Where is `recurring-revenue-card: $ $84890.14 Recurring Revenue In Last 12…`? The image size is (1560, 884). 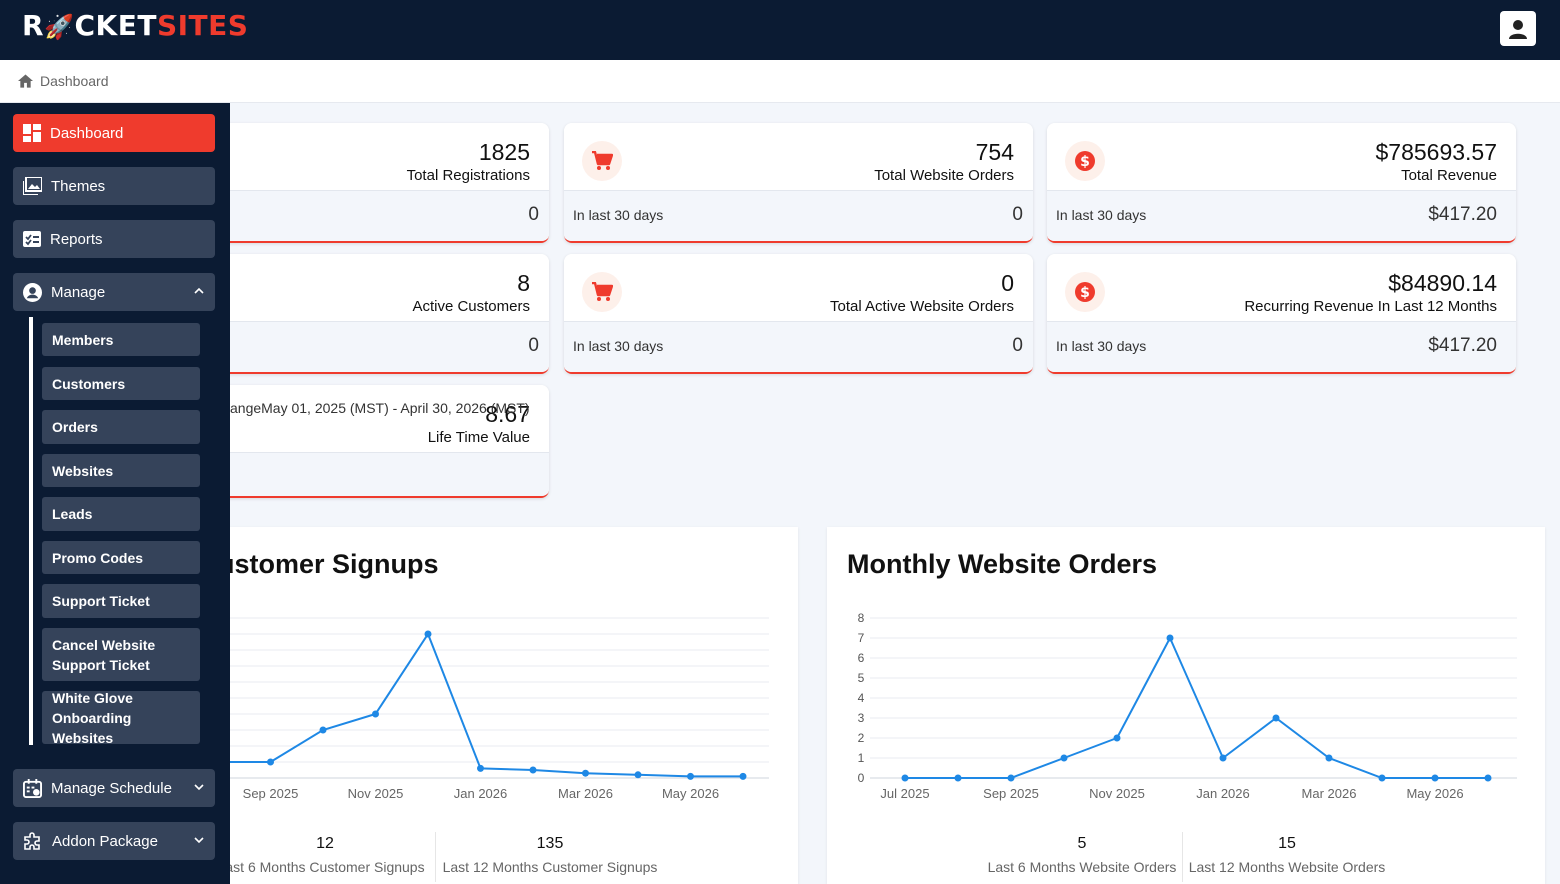 recurring-revenue-card: $ $84890.14 Recurring Revenue In Last 12… is located at coordinates (1281, 314).